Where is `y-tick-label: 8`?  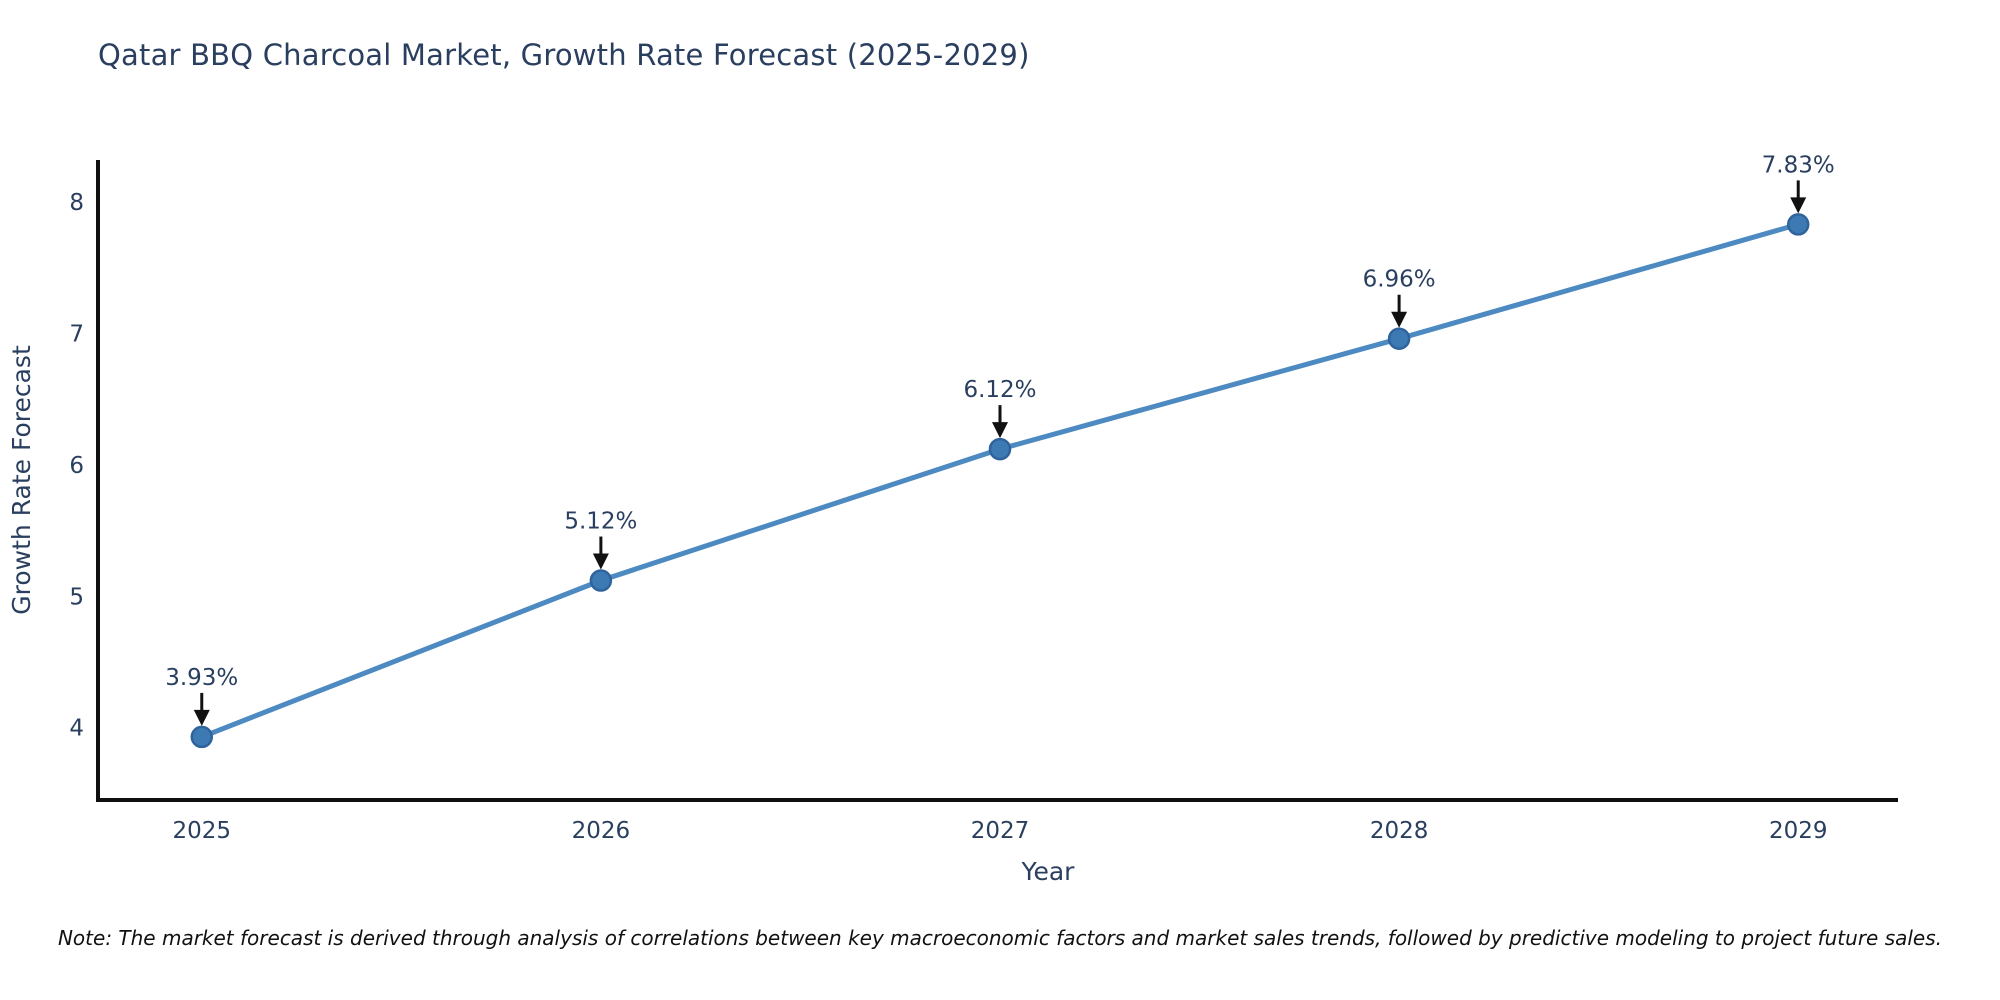
y-tick-label: 8 is located at coordinates (76, 203).